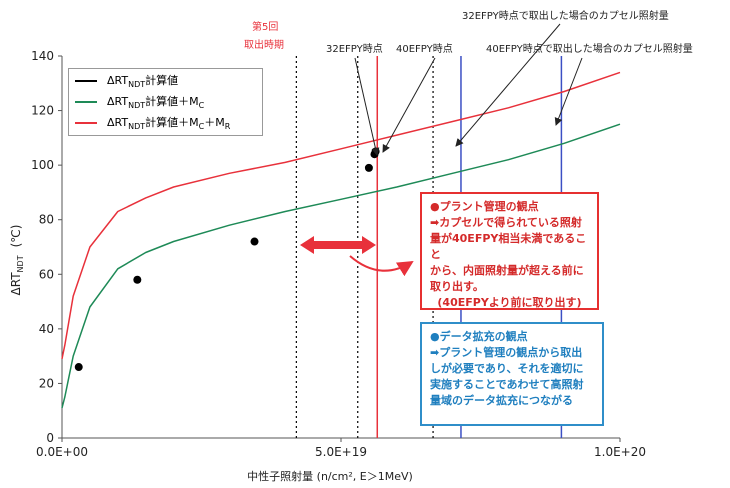 This screenshot has width=730, height=488. Describe the element at coordinates (367, 106) in the screenshot. I see `arrow-32efpy` at that location.